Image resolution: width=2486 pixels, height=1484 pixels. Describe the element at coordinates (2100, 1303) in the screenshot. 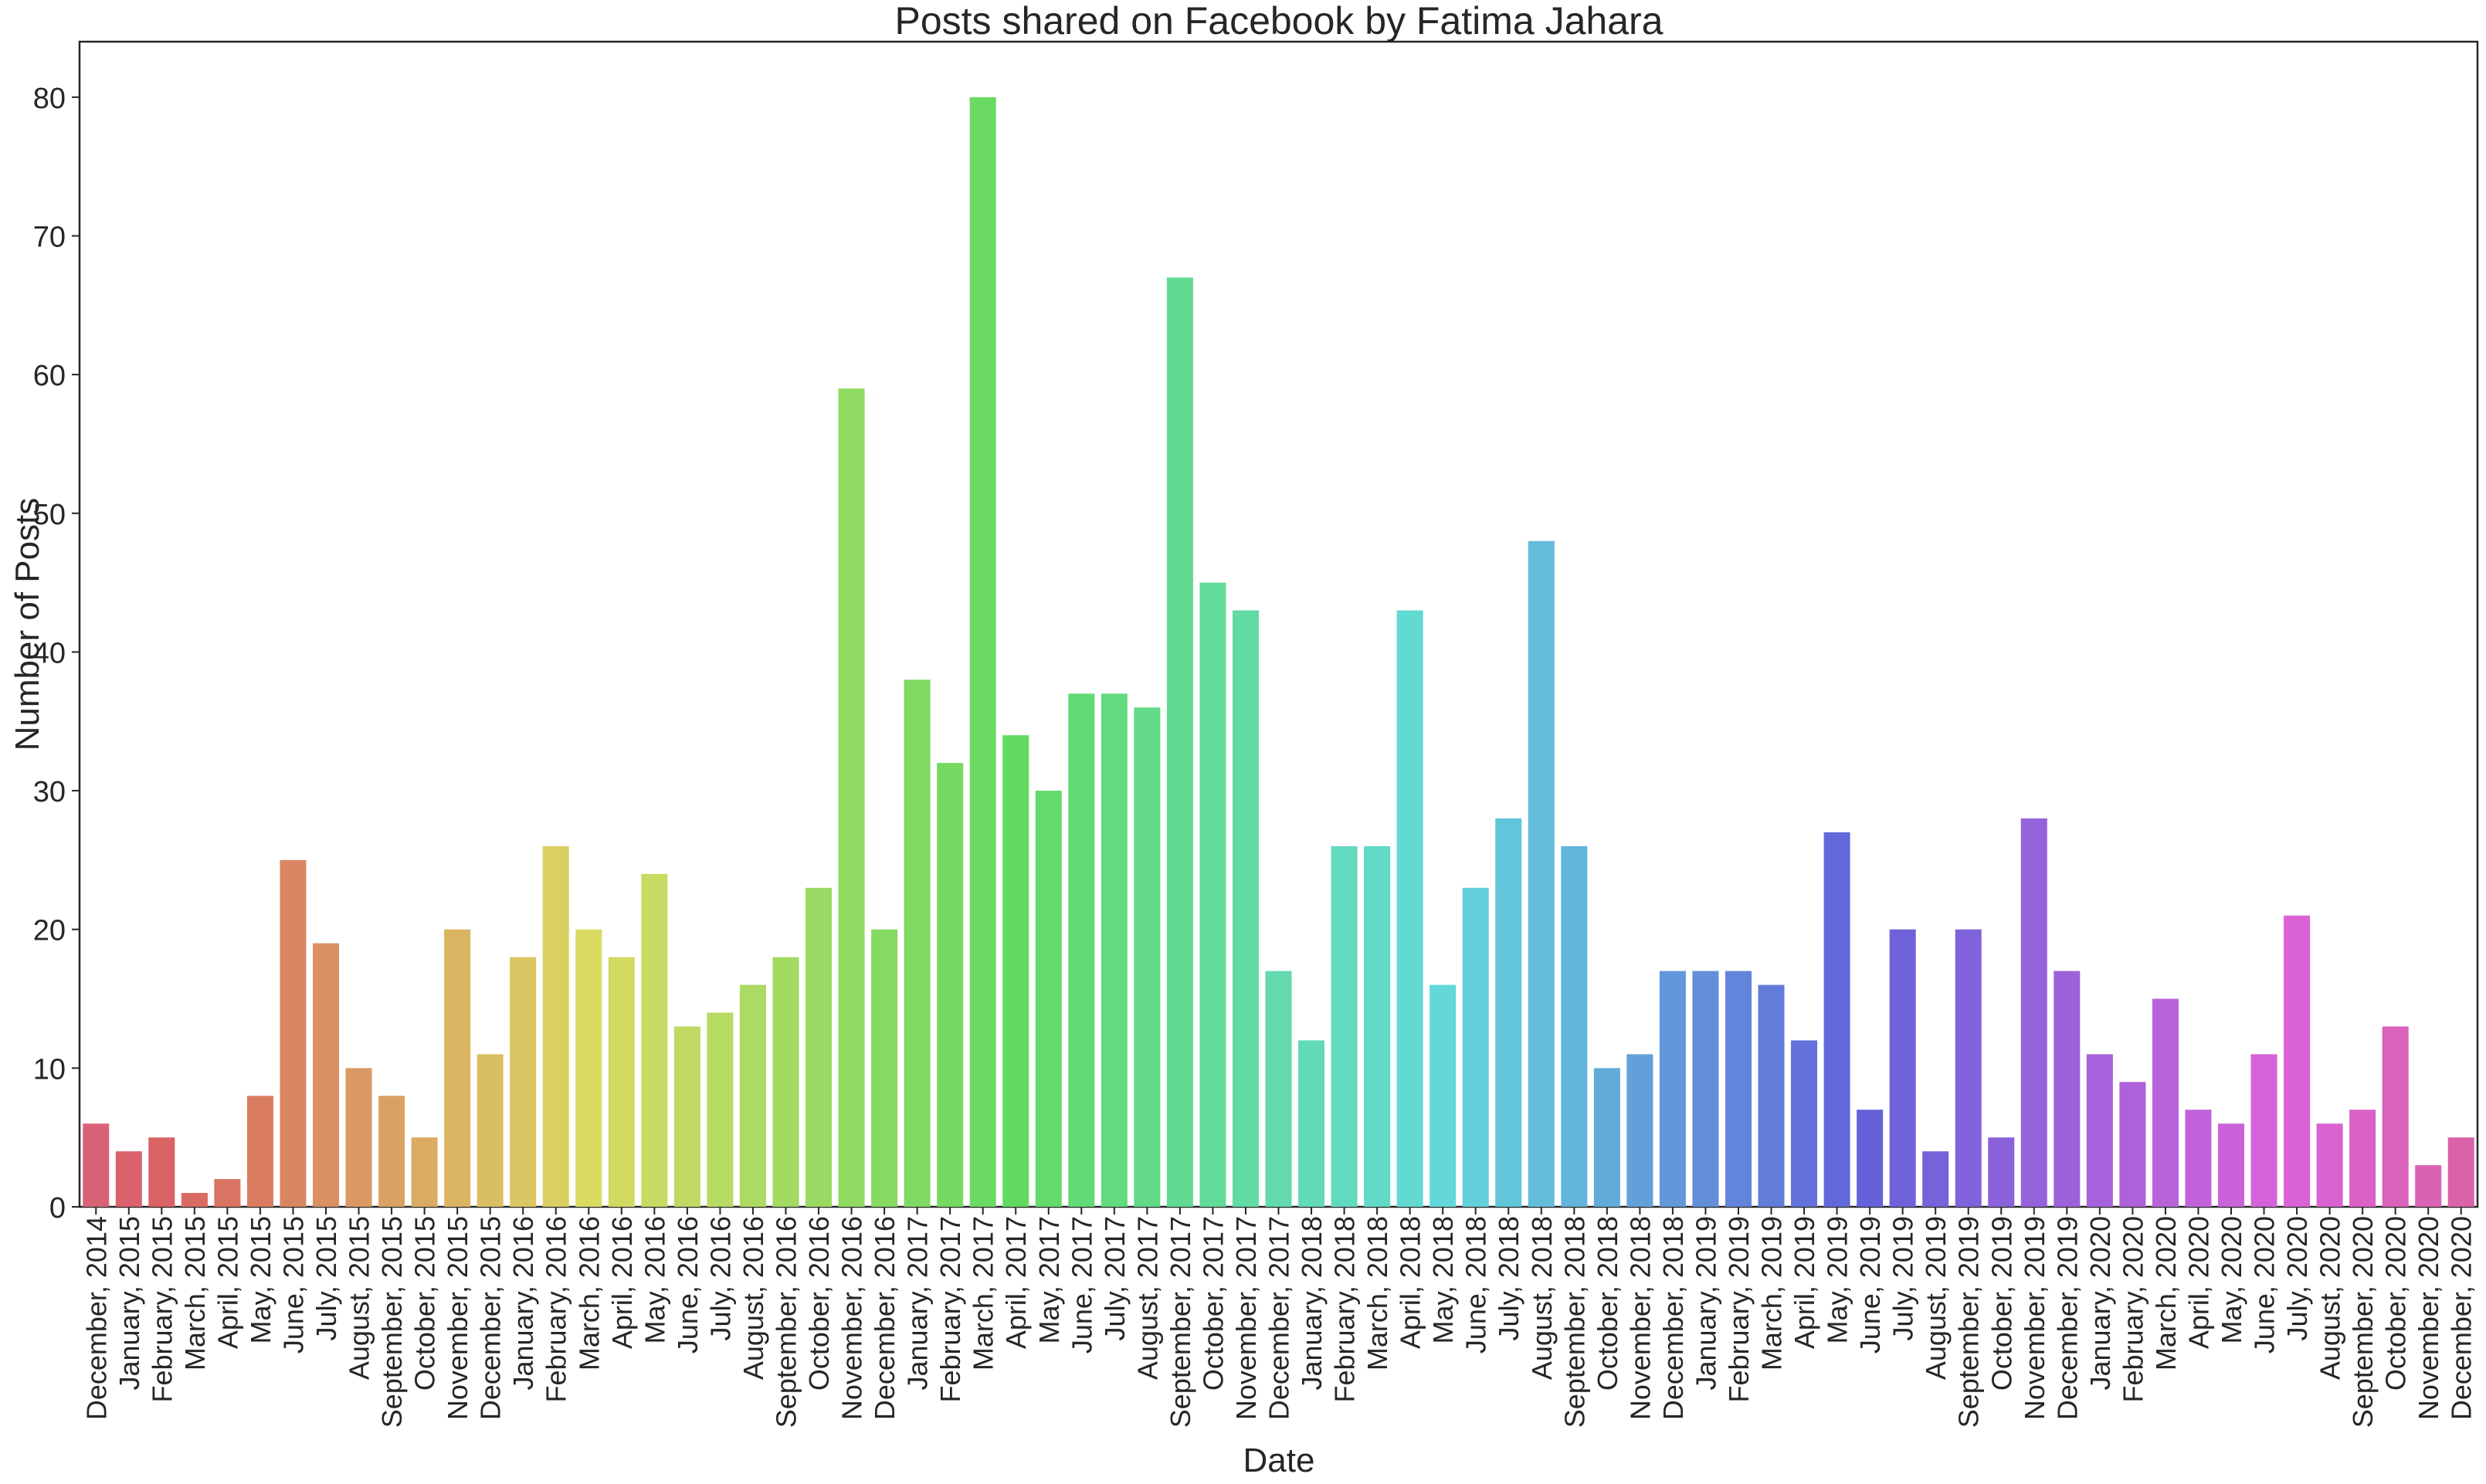

I see `x-tick-label: January, 2020` at that location.